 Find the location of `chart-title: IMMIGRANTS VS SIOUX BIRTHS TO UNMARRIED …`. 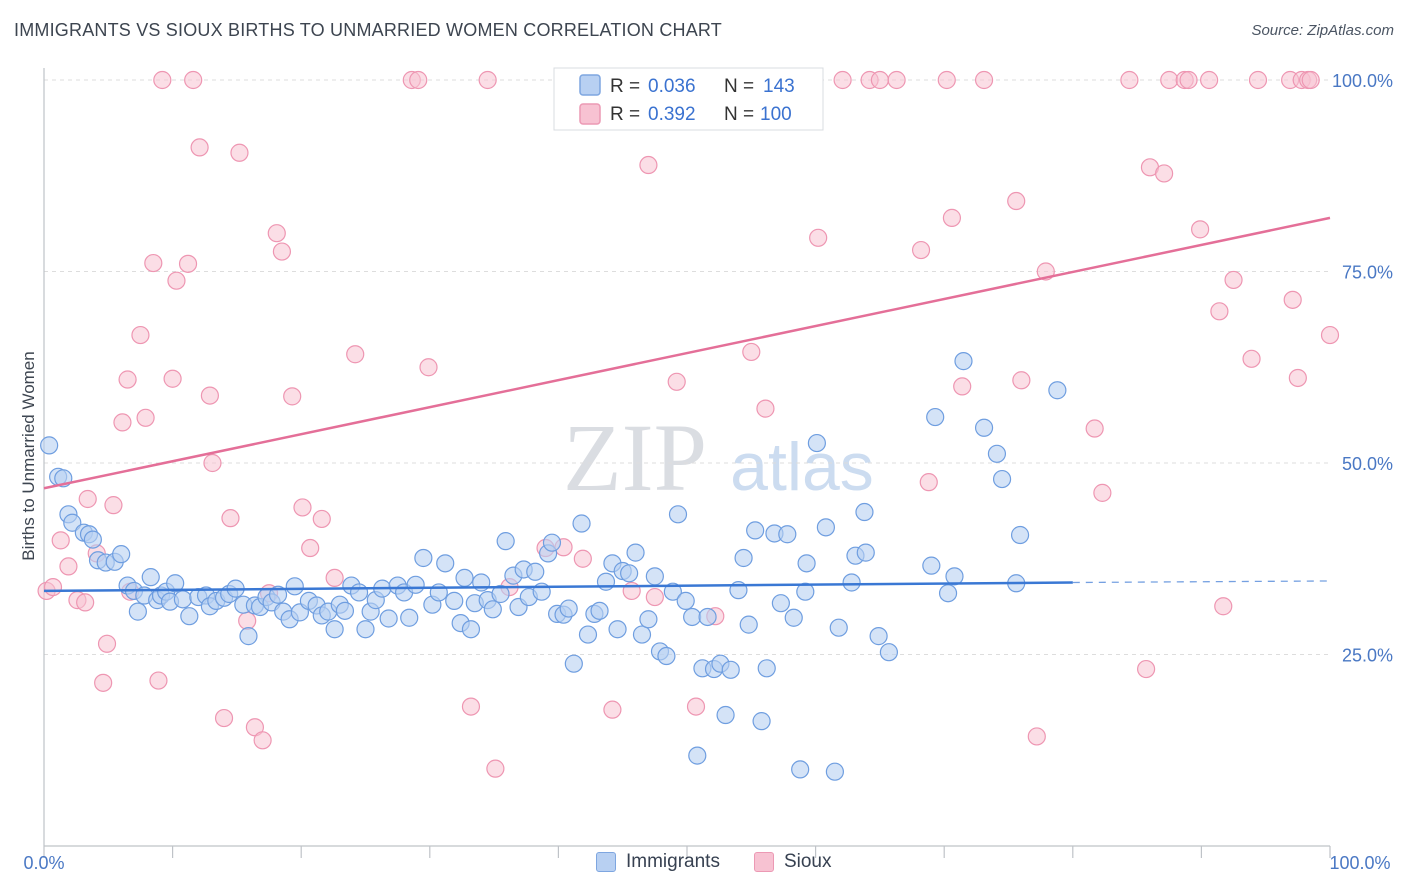

chart-title: IMMIGRANTS VS SIOUX BIRTHS TO UNMARRIED … is located at coordinates (368, 30).